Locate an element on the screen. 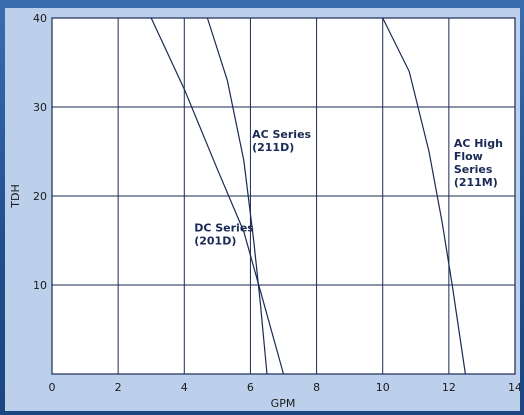 The height and width of the screenshot is (415, 524). y-axis-label: TDH is located at coordinates (15, 196).